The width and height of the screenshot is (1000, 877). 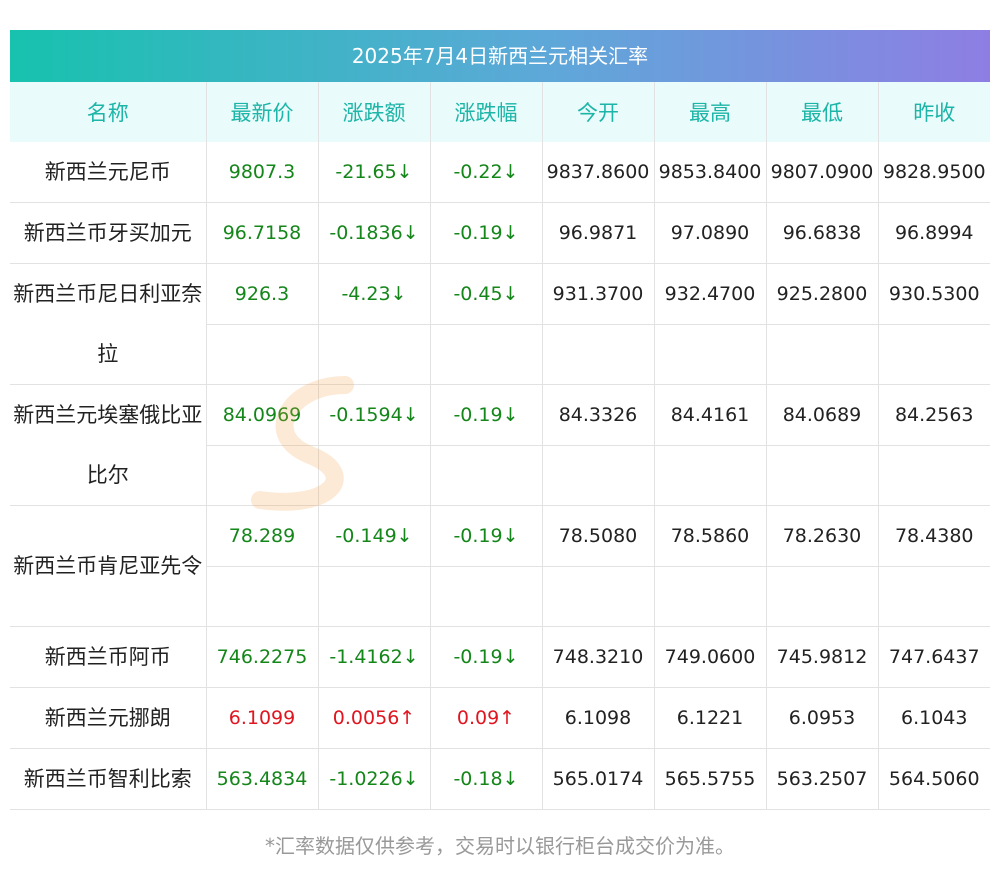 I want to click on cell-open: 6.1098, so click(x=598, y=718).